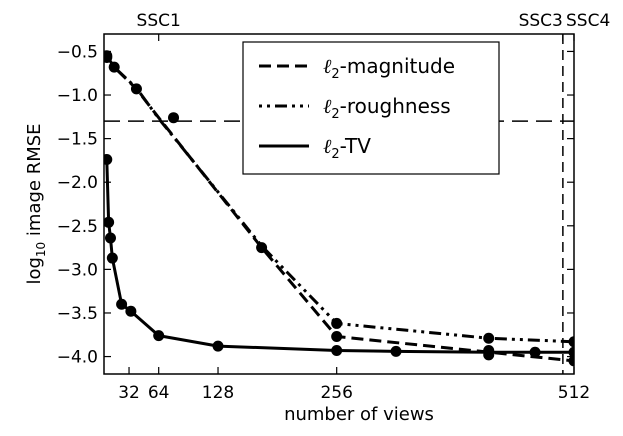  I want to click on y-tick-label: −0.5, so click(77, 52).